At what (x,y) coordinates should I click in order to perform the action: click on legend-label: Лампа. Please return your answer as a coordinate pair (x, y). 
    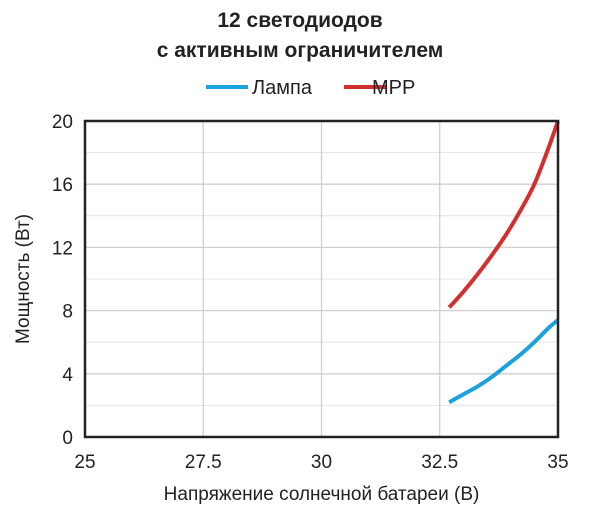
    Looking at the image, I should click on (282, 88).